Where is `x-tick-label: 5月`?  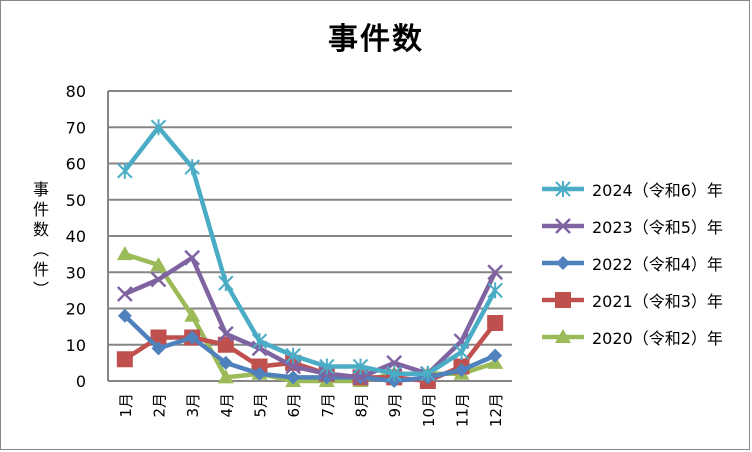
x-tick-label: 5月 is located at coordinates (261, 405).